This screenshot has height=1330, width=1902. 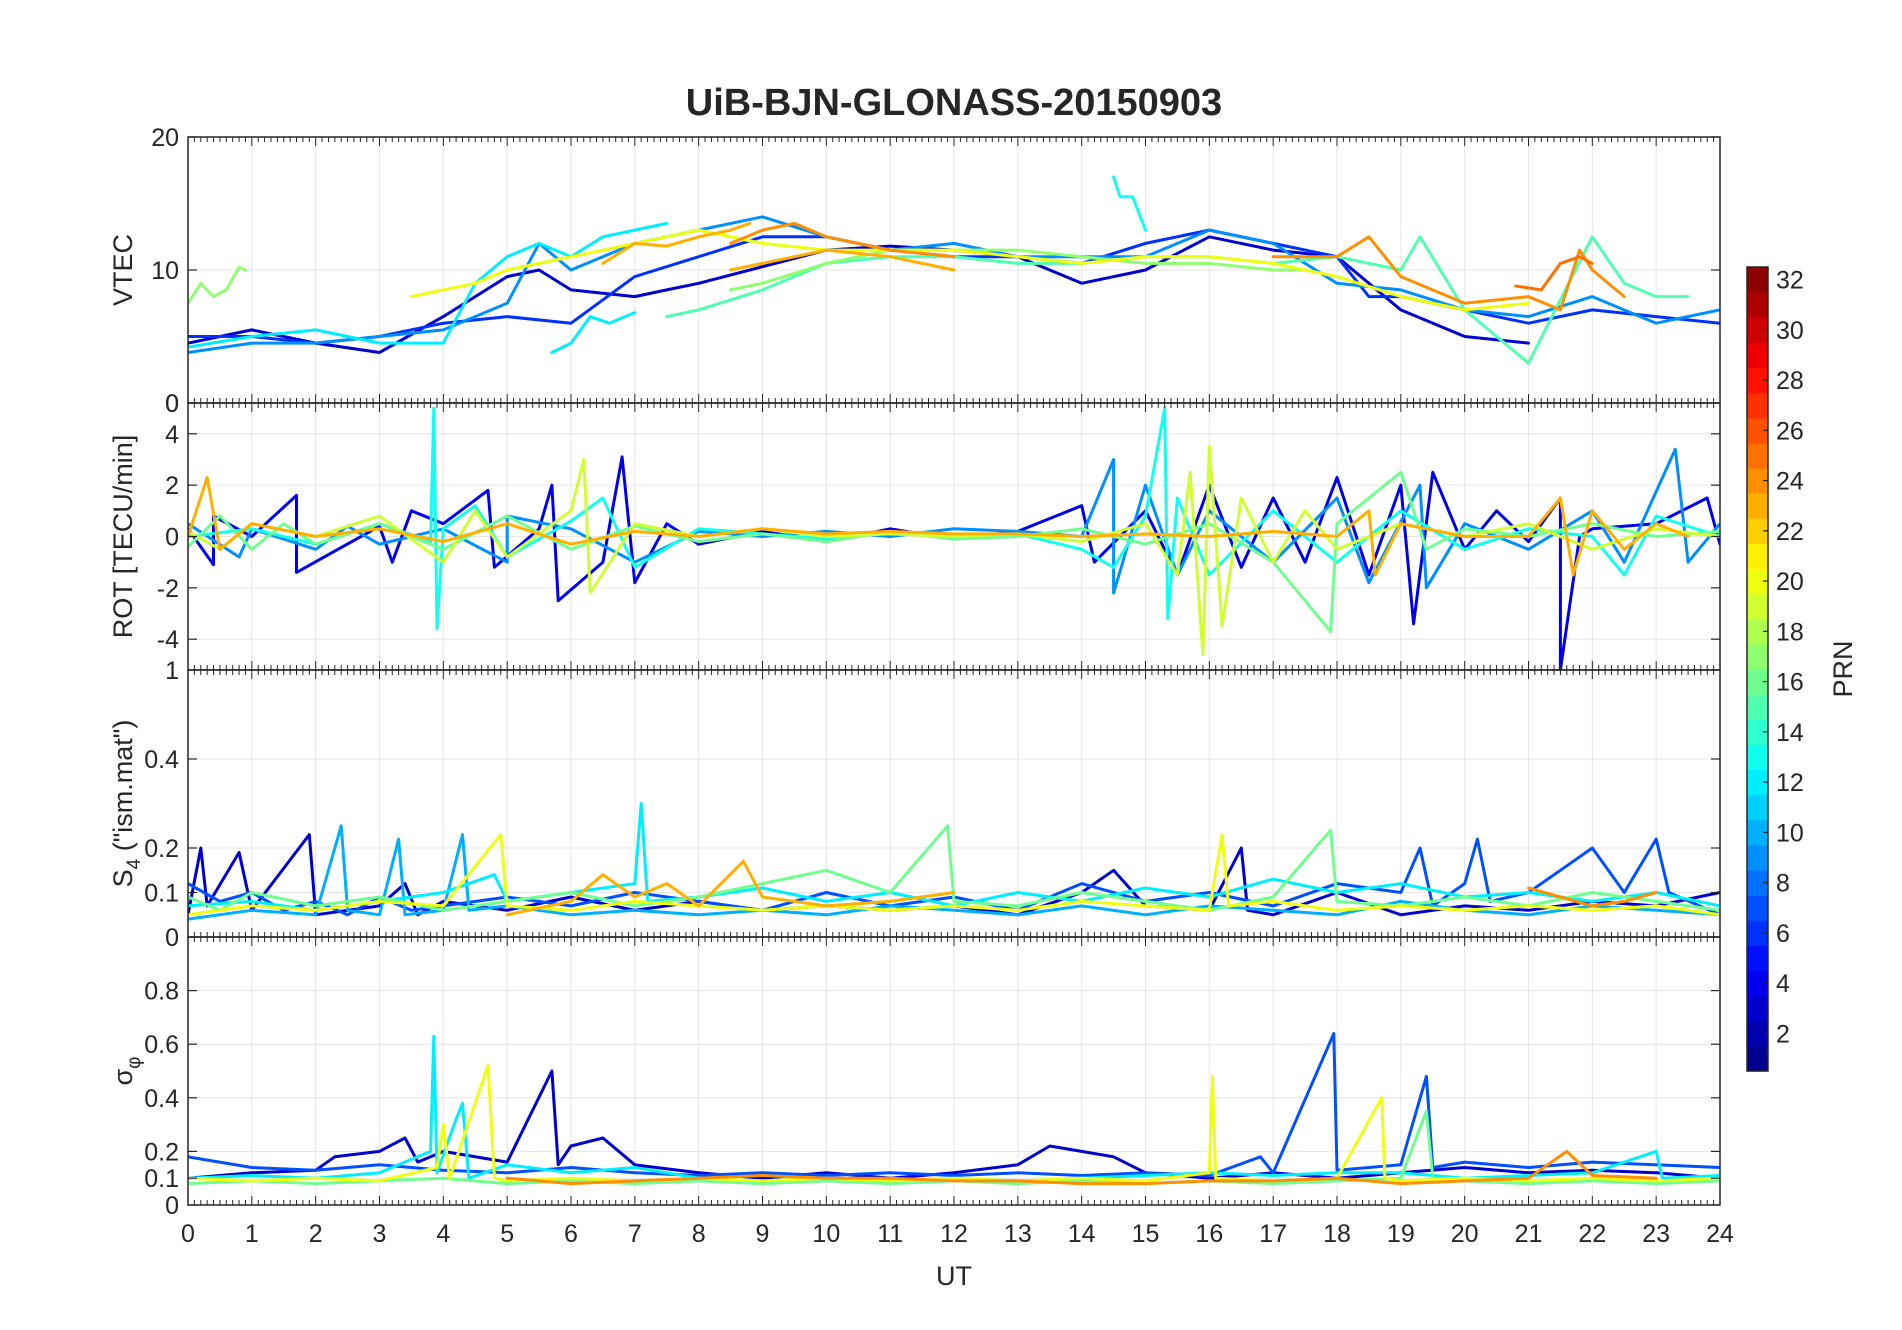 I want to click on y-axis-label-main: σ, so click(x=123, y=1077).